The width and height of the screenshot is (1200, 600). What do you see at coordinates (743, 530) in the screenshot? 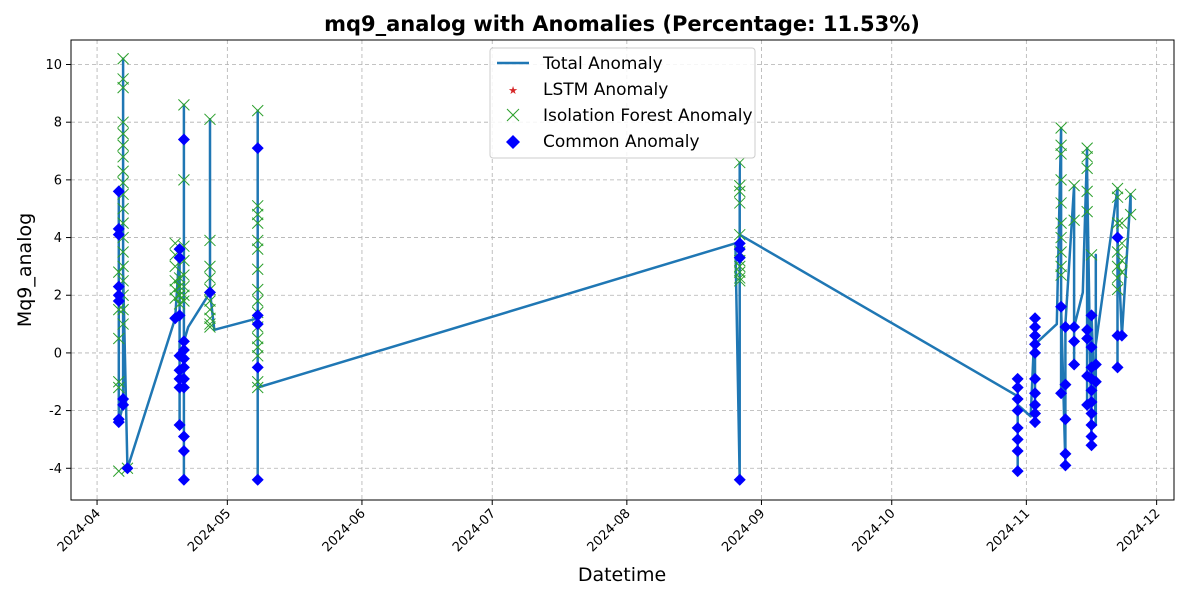
I see `x-tick-label: 2024-09` at bounding box center [743, 530].